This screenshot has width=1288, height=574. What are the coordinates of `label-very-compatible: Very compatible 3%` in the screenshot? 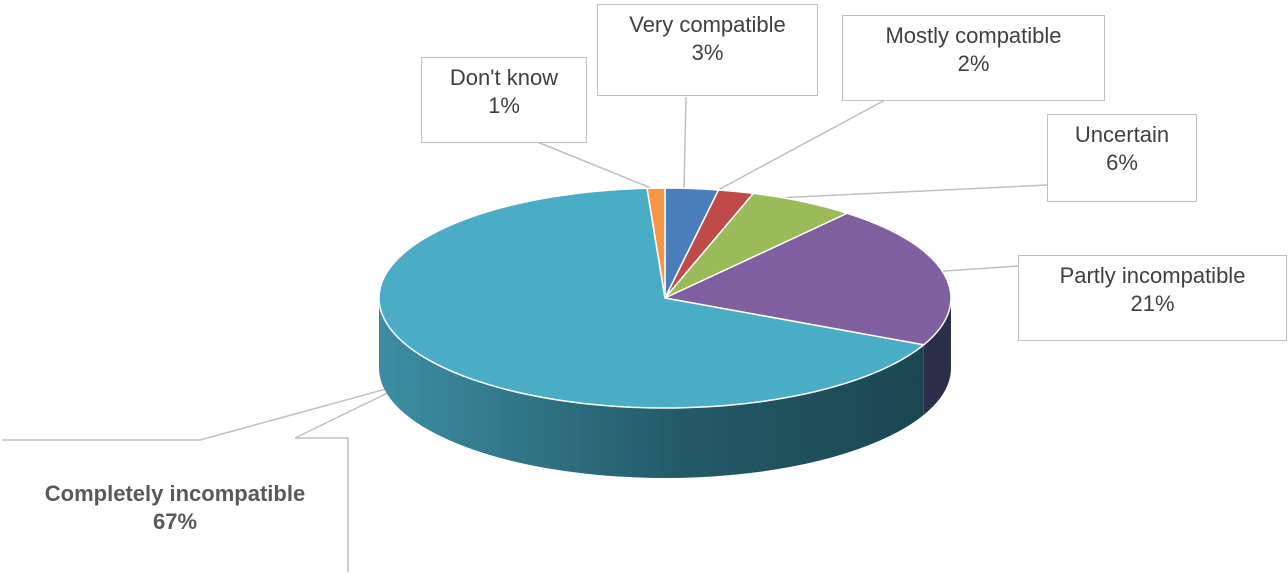 It's located at (707, 50).